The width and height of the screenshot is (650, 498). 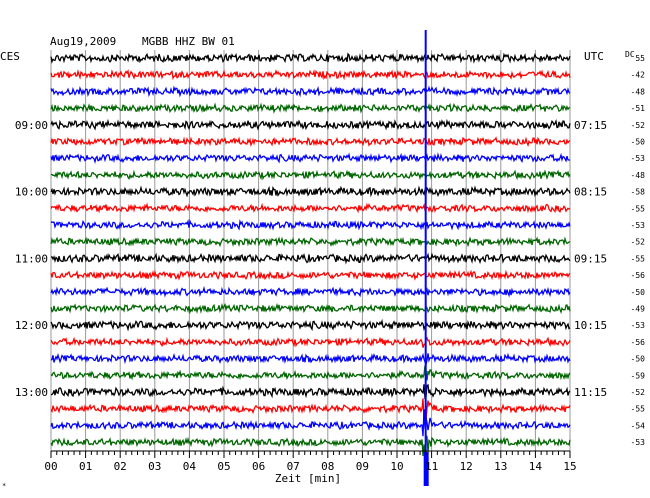 What do you see at coordinates (120, 466) in the screenshot?
I see `x-tick-label: 02` at bounding box center [120, 466].